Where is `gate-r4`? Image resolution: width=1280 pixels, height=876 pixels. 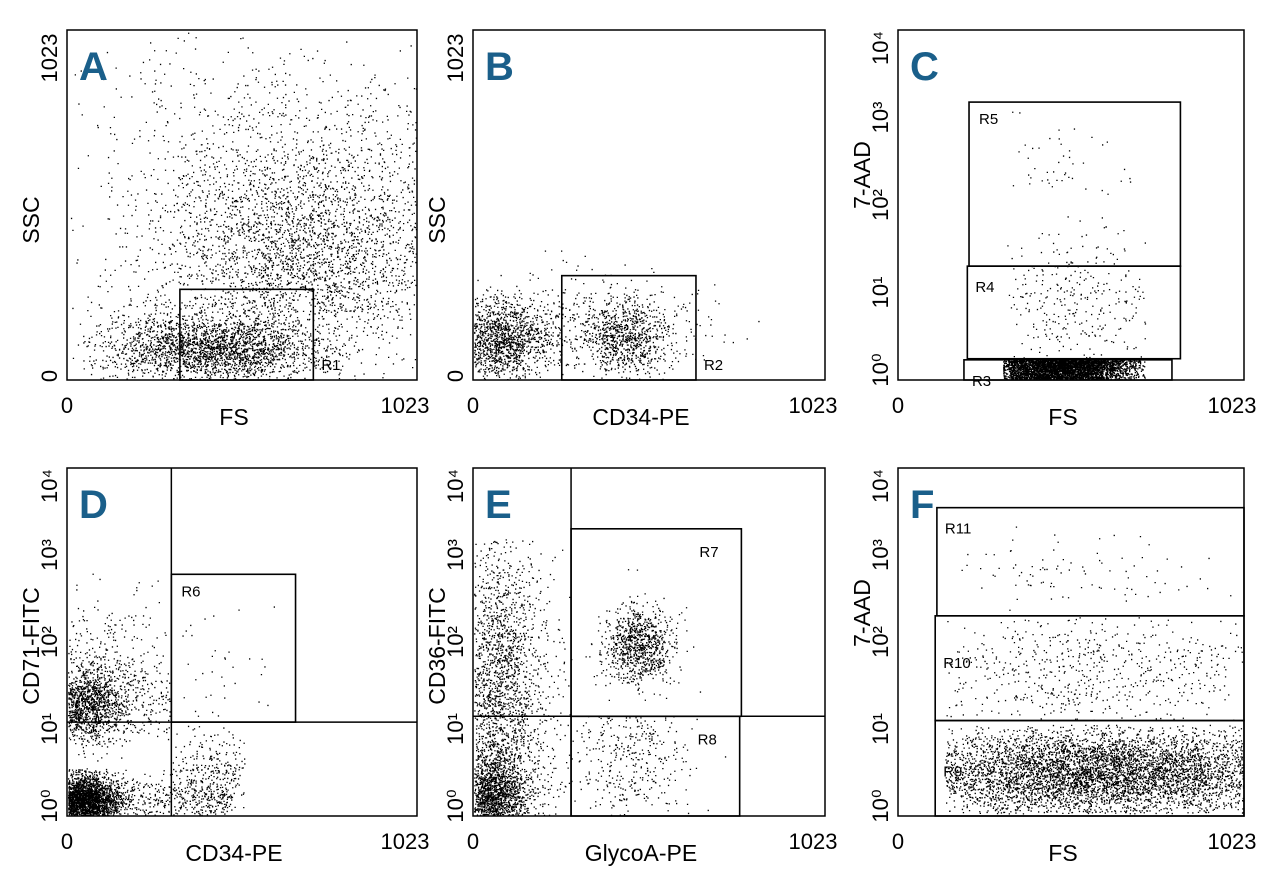 gate-r4 is located at coordinates (1074, 312).